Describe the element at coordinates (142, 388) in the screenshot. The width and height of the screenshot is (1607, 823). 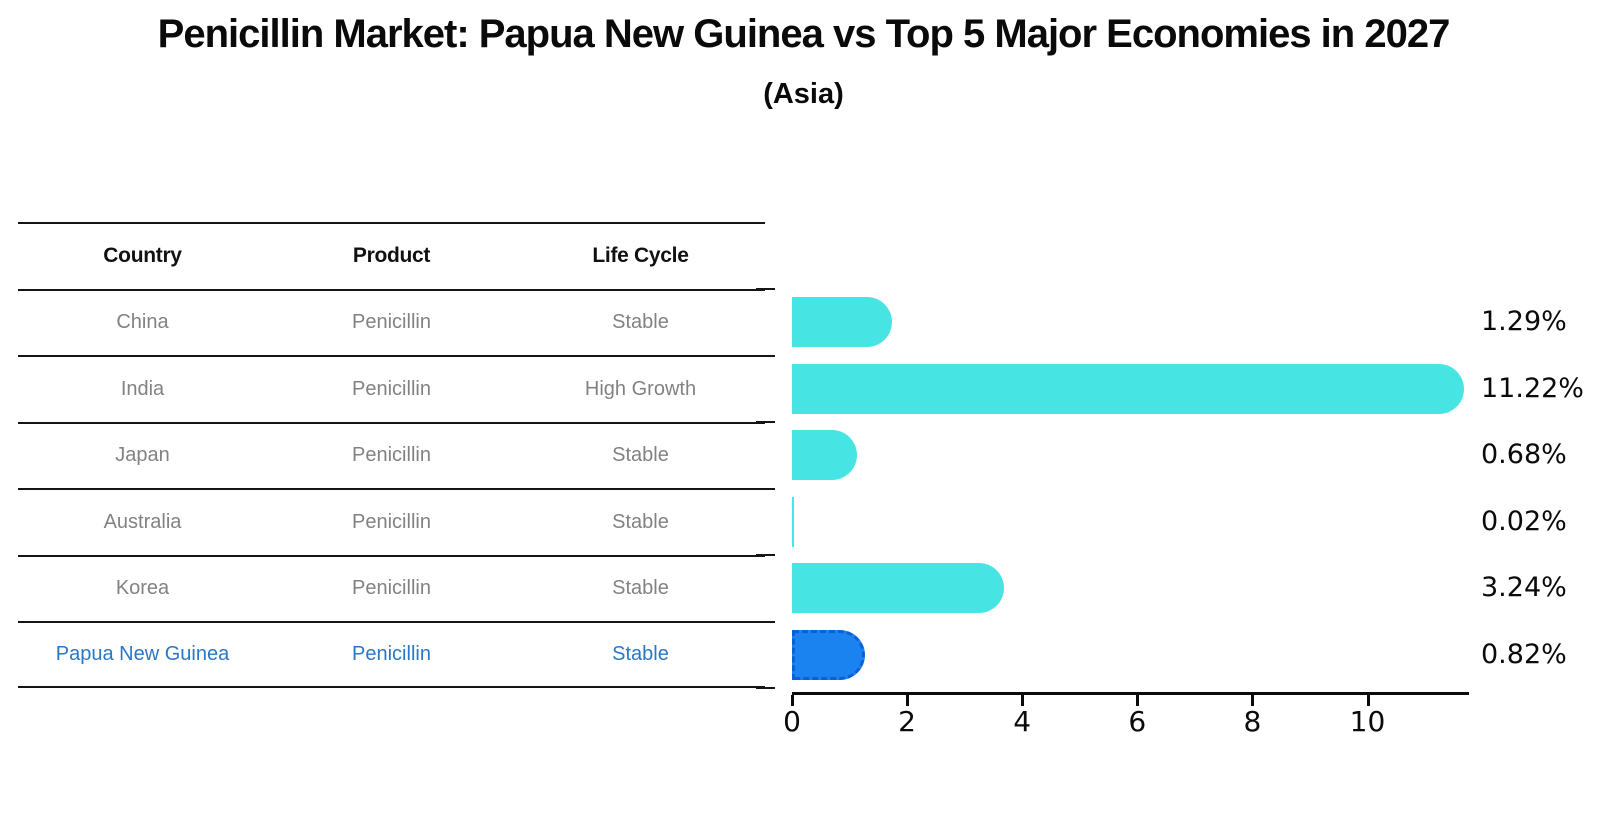
I see `country-cell: India` at that location.